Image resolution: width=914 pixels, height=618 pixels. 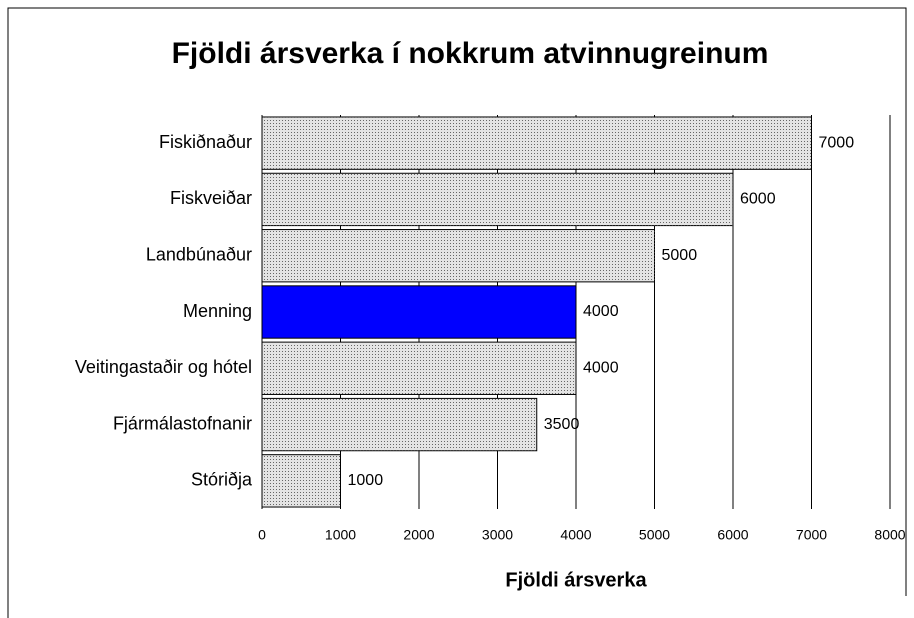 What do you see at coordinates (205, 142) in the screenshot?
I see `y-tick-label: Fiskiðnaður` at bounding box center [205, 142].